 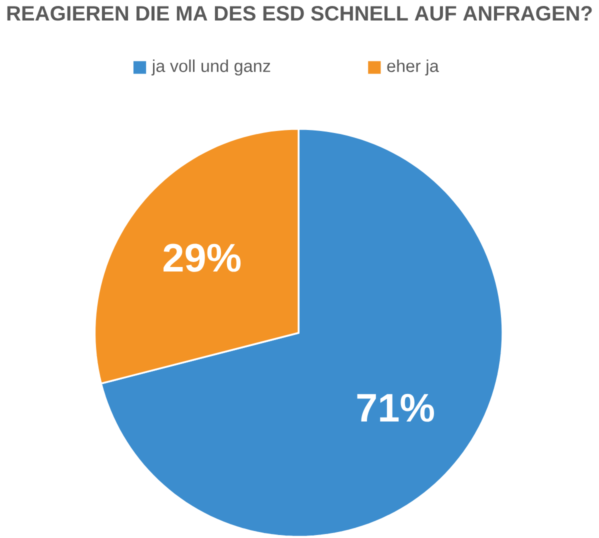 What do you see at coordinates (299, 13) in the screenshot?
I see `chart-title: REAGIEREN DIE MA DES ESD SCHNELL AUF ANFRAGEN?` at bounding box center [299, 13].